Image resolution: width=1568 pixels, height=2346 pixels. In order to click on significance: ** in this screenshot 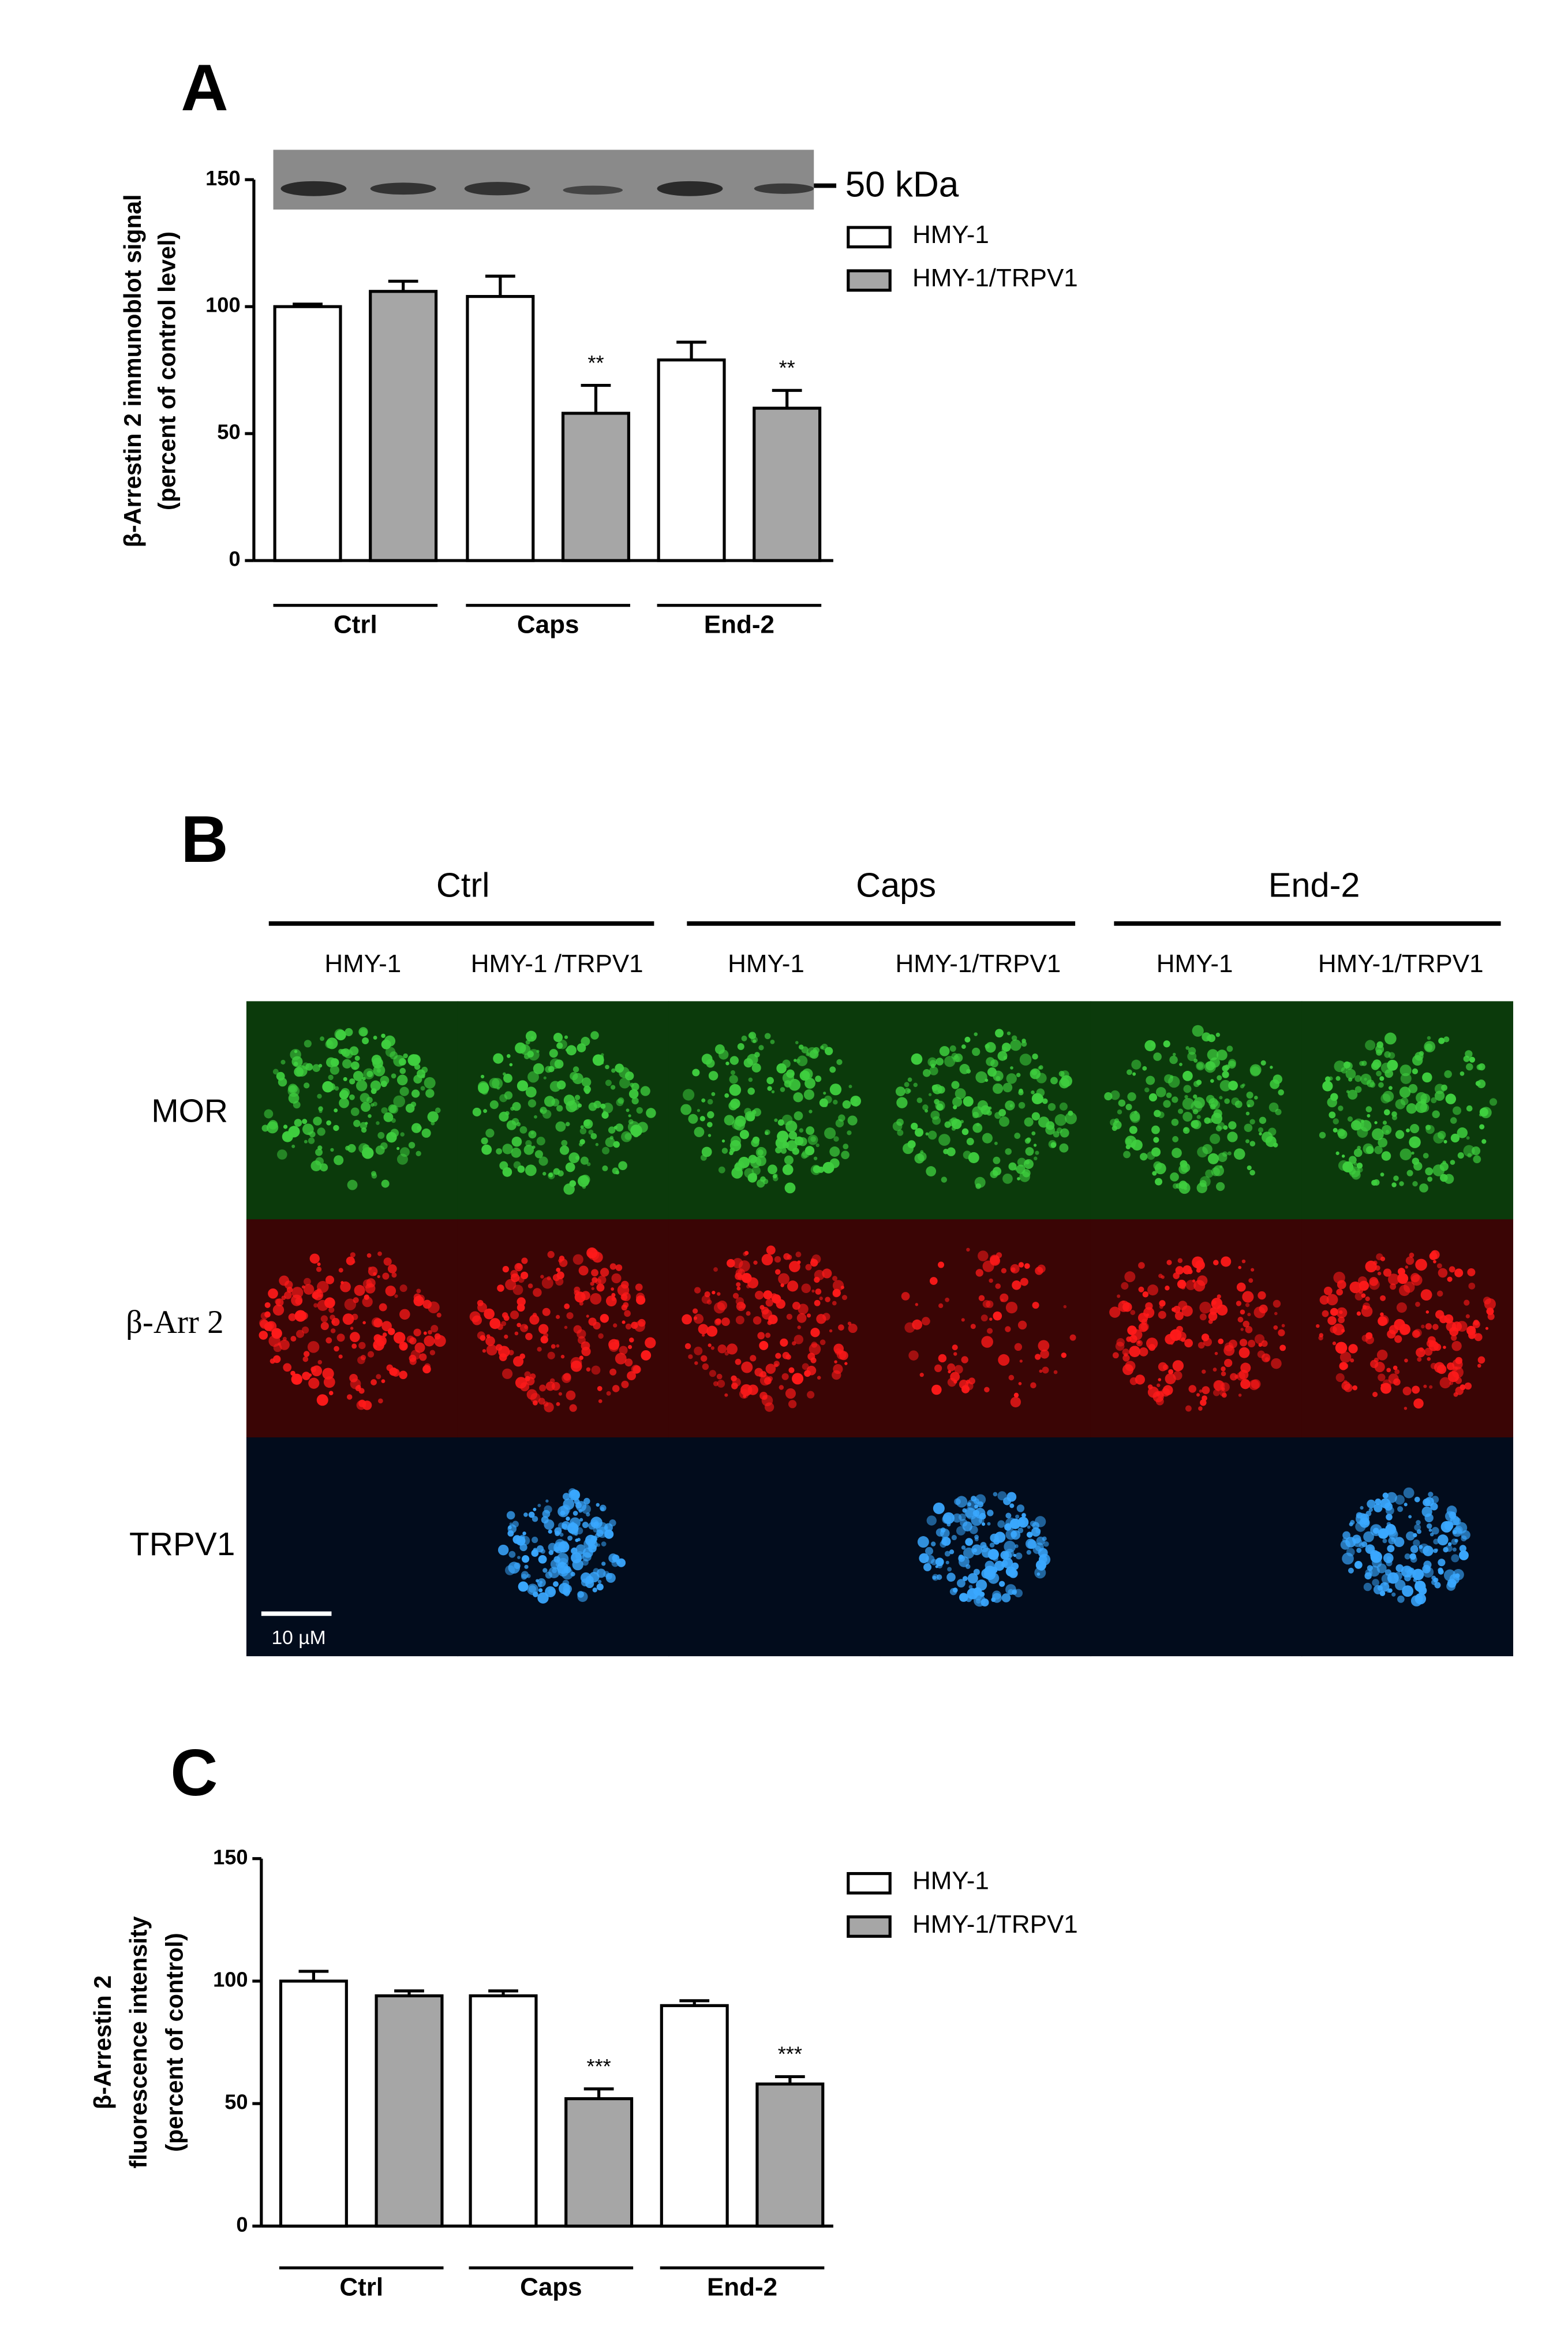, I will do `click(787, 368)`.